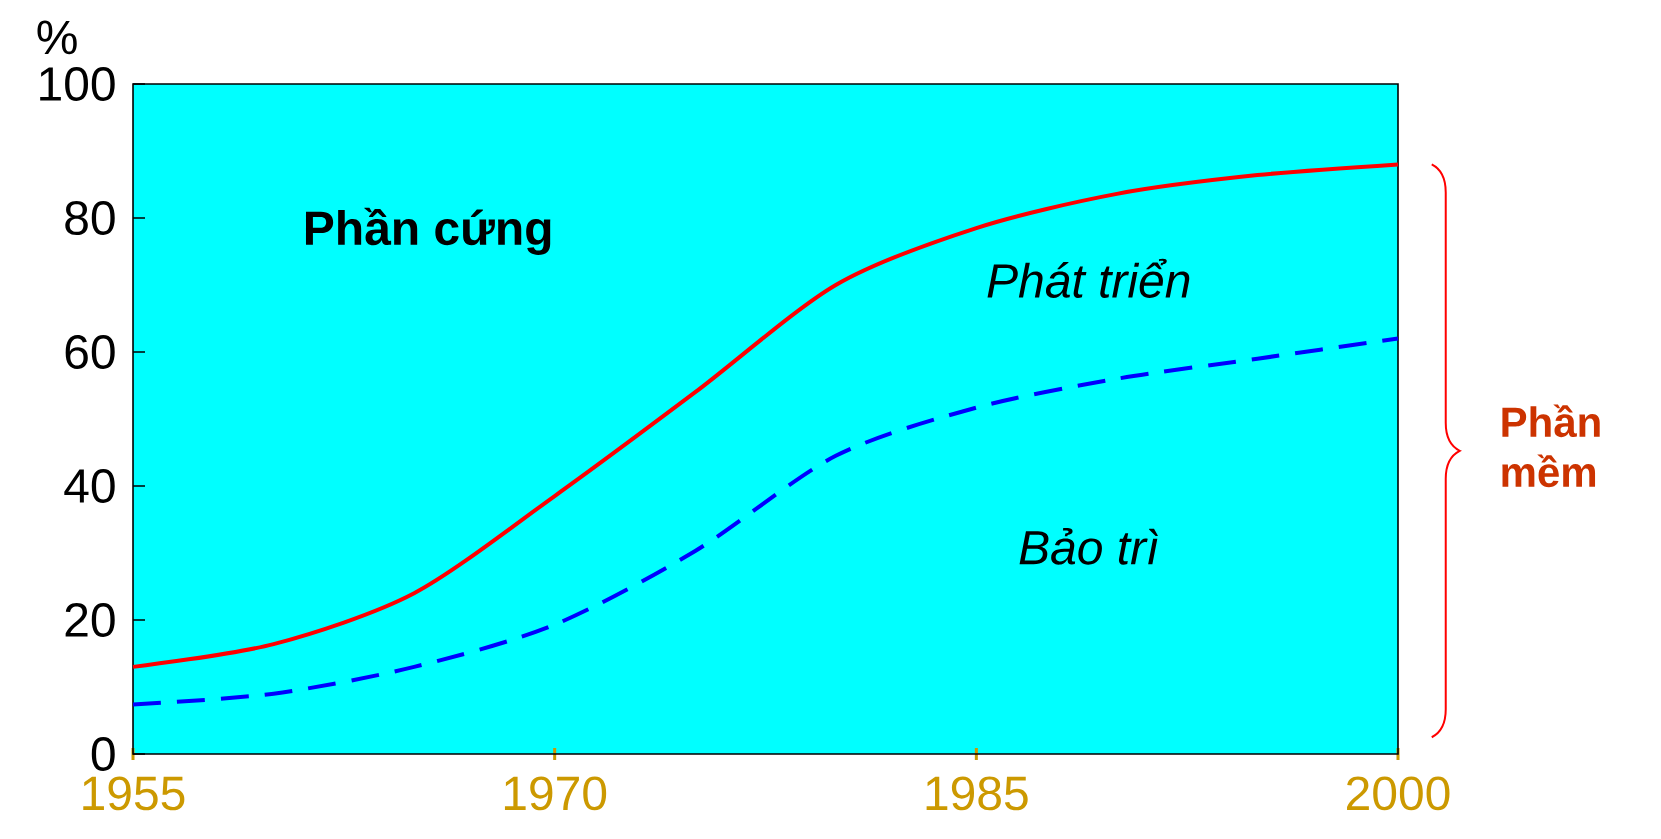 Image resolution: width=1661 pixels, height=839 pixels. What do you see at coordinates (1088, 278) in the screenshot?
I see `annotation: Phát triển` at bounding box center [1088, 278].